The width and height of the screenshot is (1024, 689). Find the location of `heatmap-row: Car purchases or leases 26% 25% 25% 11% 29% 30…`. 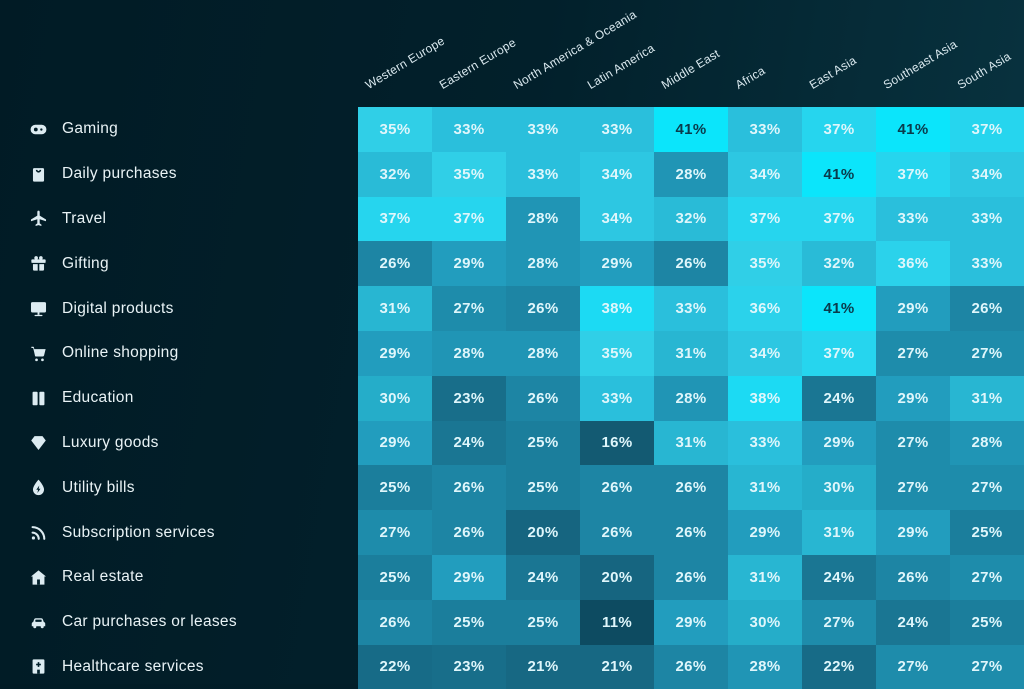

heatmap-row: Car purchases or leases 26% 25% 25% 11% 29% 30… is located at coordinates (512, 622).